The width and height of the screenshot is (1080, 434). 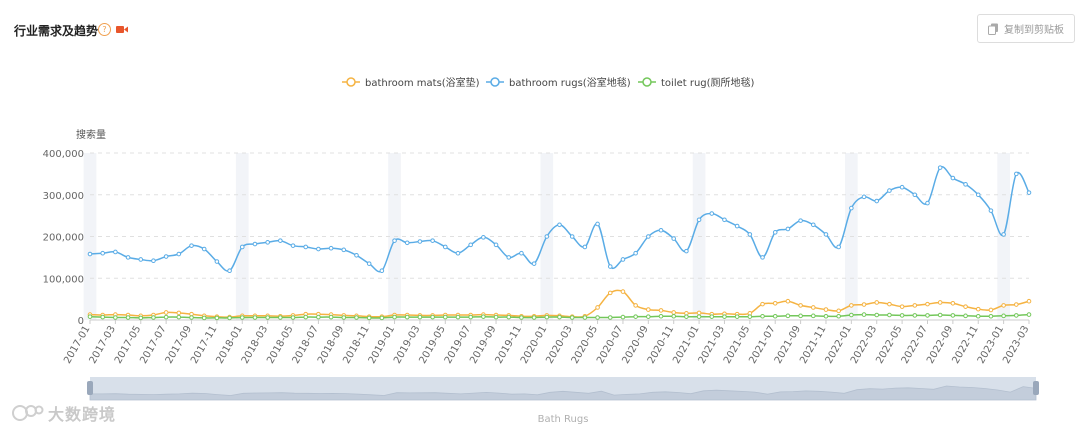 What do you see at coordinates (1034, 30) in the screenshot?
I see `copy-button-label: 复制到剪贴板` at bounding box center [1034, 30].